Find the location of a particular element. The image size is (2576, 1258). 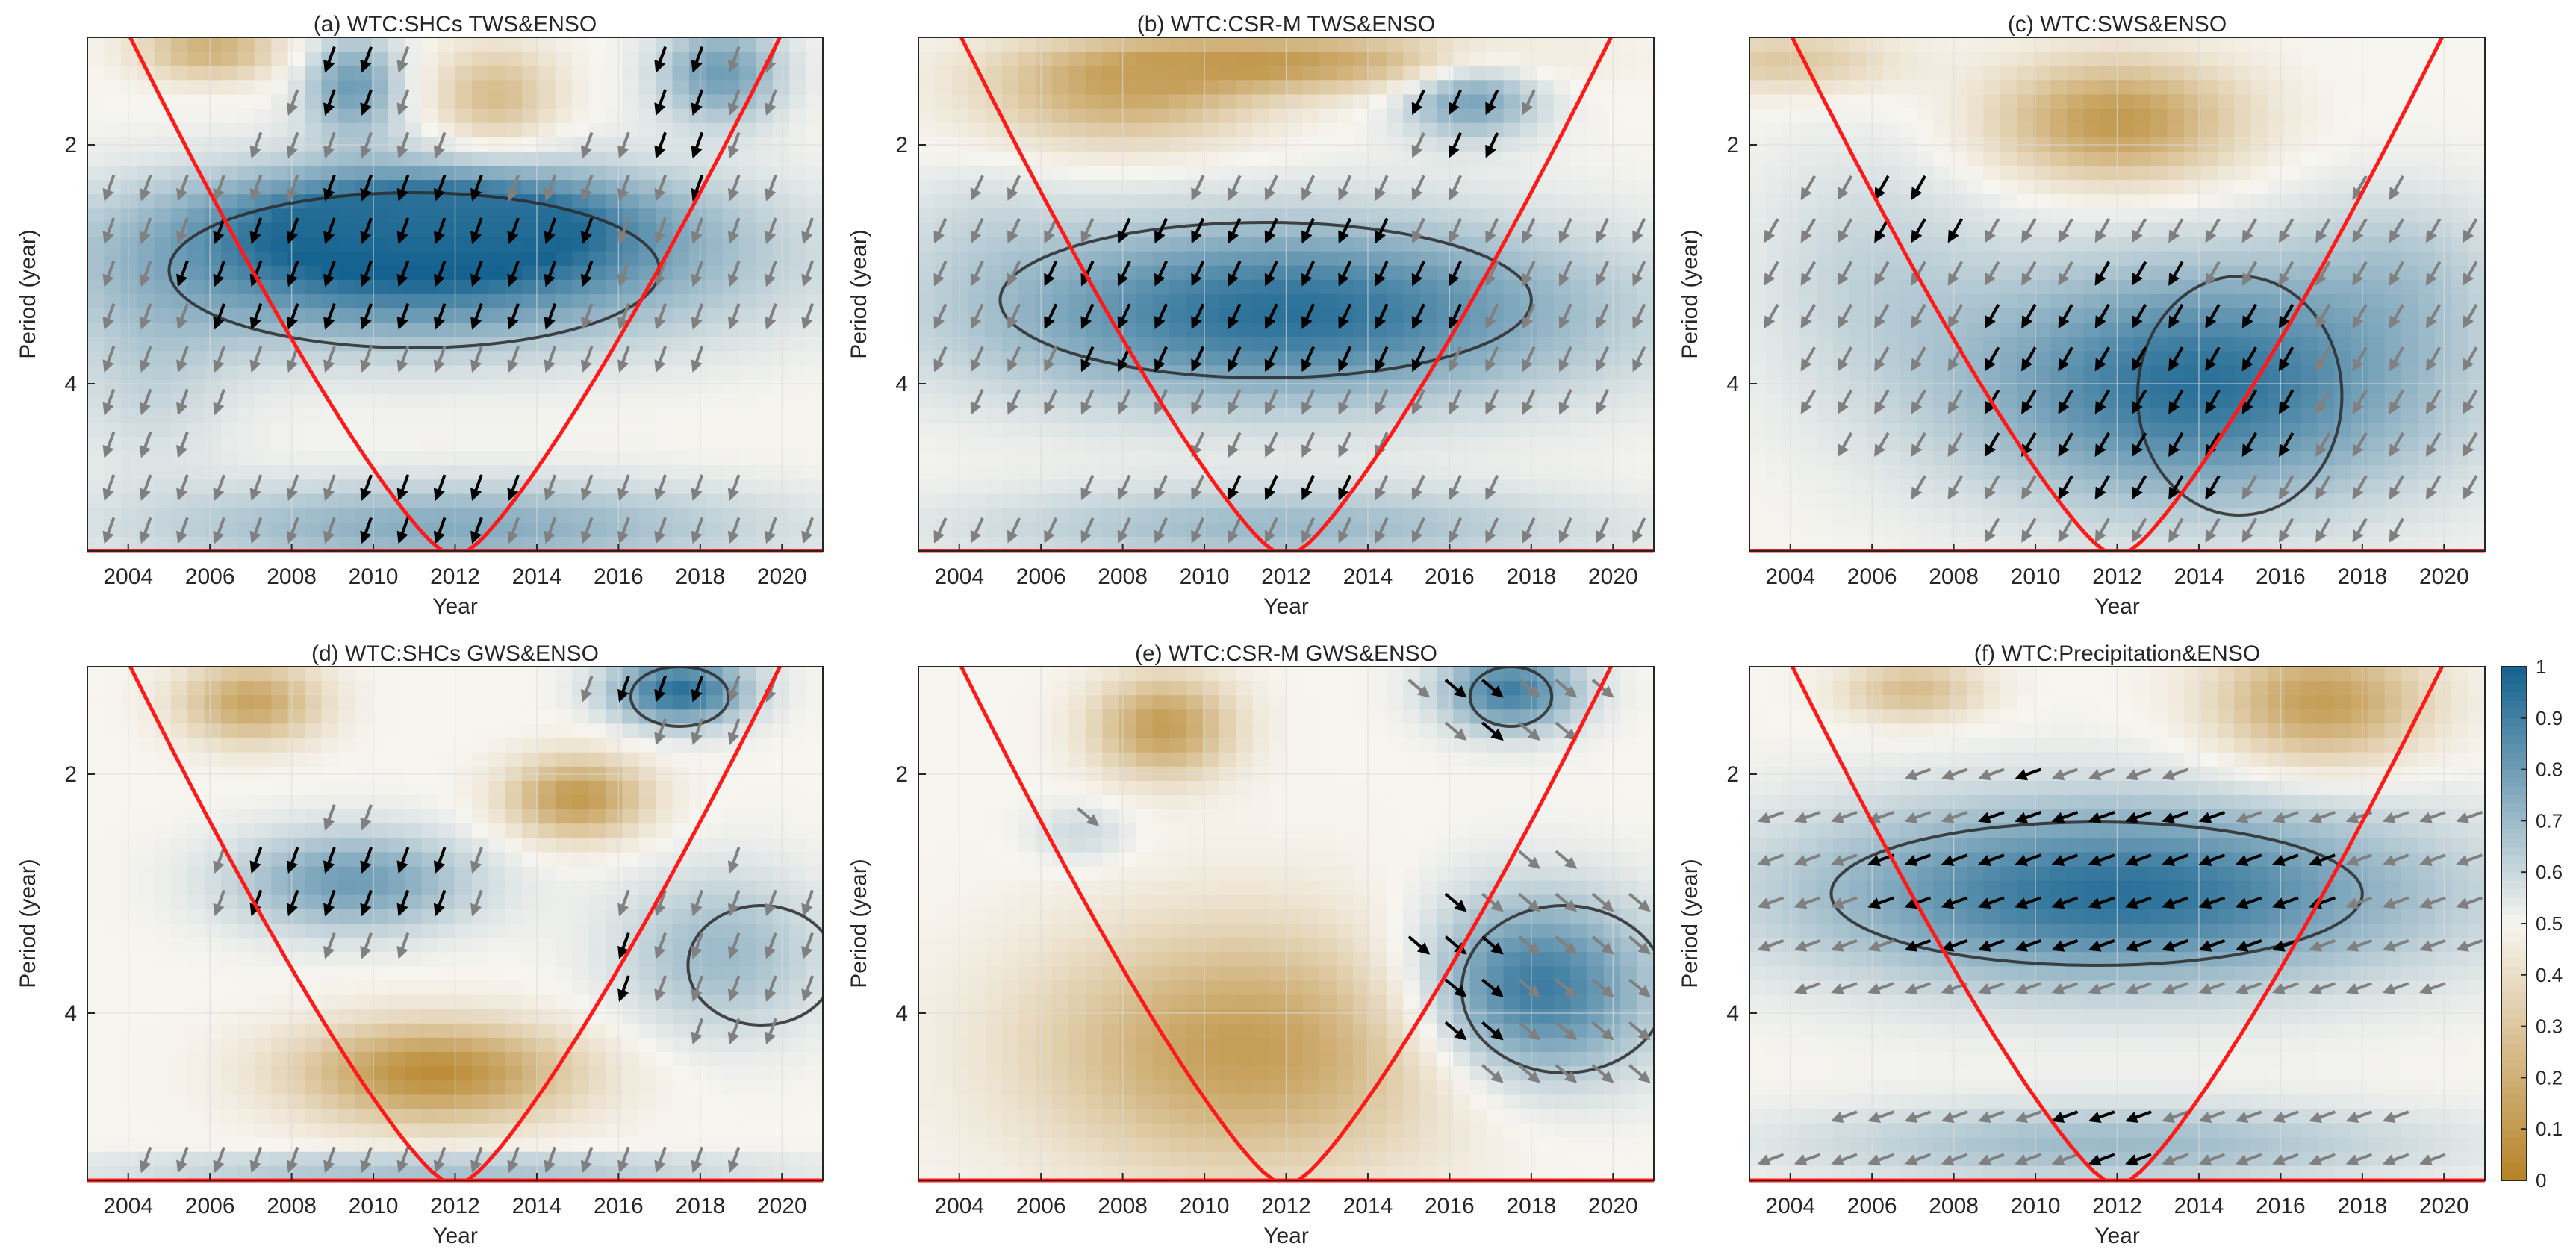

x-tick-label: 2010 is located at coordinates (1205, 576).